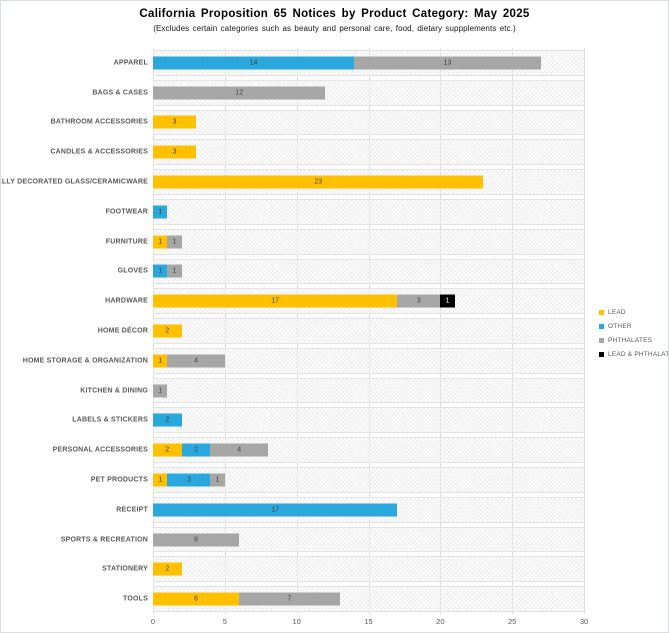 This screenshot has height=633, width=669. I want to click on stacked-bar: 14 13, so click(368, 63).